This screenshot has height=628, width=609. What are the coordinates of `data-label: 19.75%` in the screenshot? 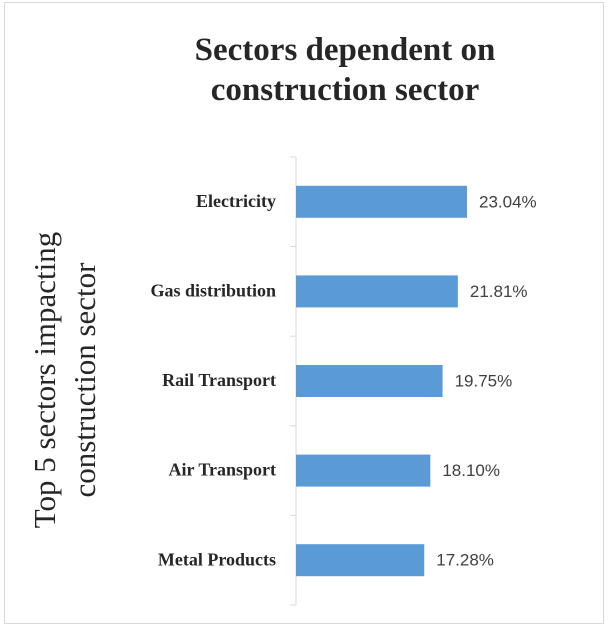 It's located at (484, 380).